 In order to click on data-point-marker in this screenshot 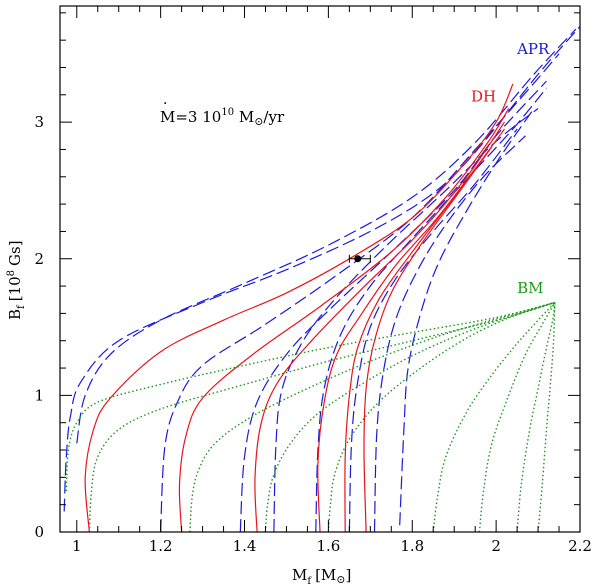, I will do `click(359, 258)`.